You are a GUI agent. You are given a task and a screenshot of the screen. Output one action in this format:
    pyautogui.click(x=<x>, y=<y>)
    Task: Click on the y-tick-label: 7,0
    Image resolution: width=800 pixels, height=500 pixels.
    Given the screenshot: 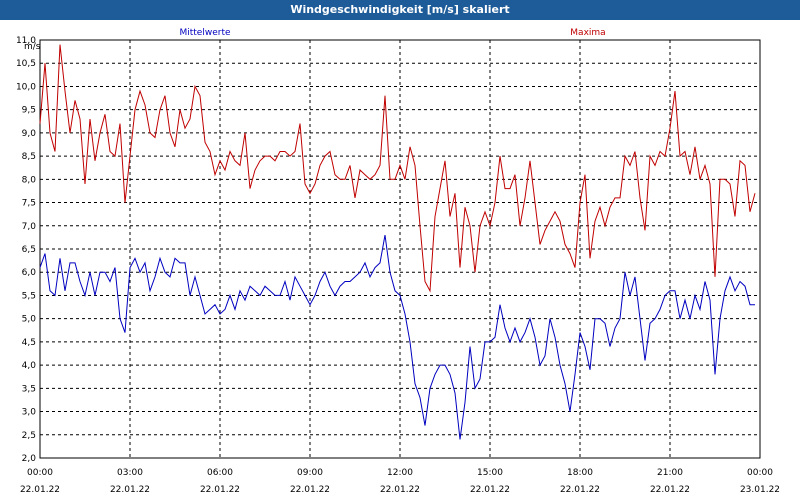 What is the action you would take?
    pyautogui.click(x=29, y=227)
    